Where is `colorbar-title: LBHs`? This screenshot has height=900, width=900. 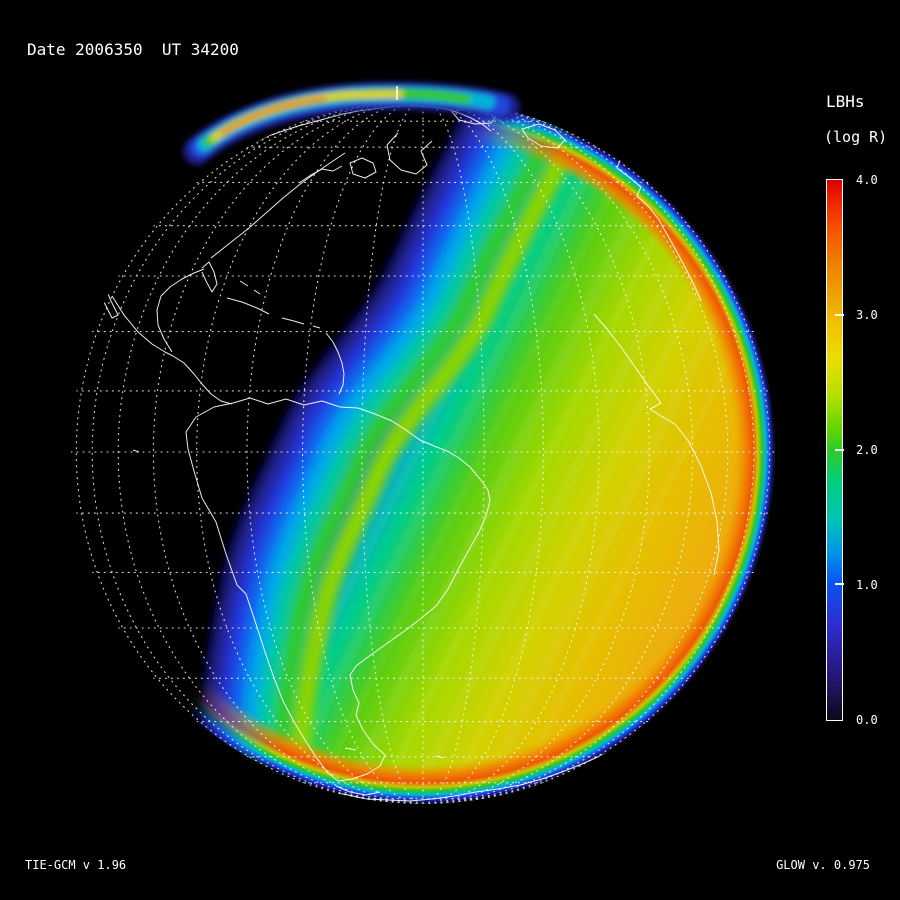
colorbar-title: LBHs is located at coordinates (845, 101).